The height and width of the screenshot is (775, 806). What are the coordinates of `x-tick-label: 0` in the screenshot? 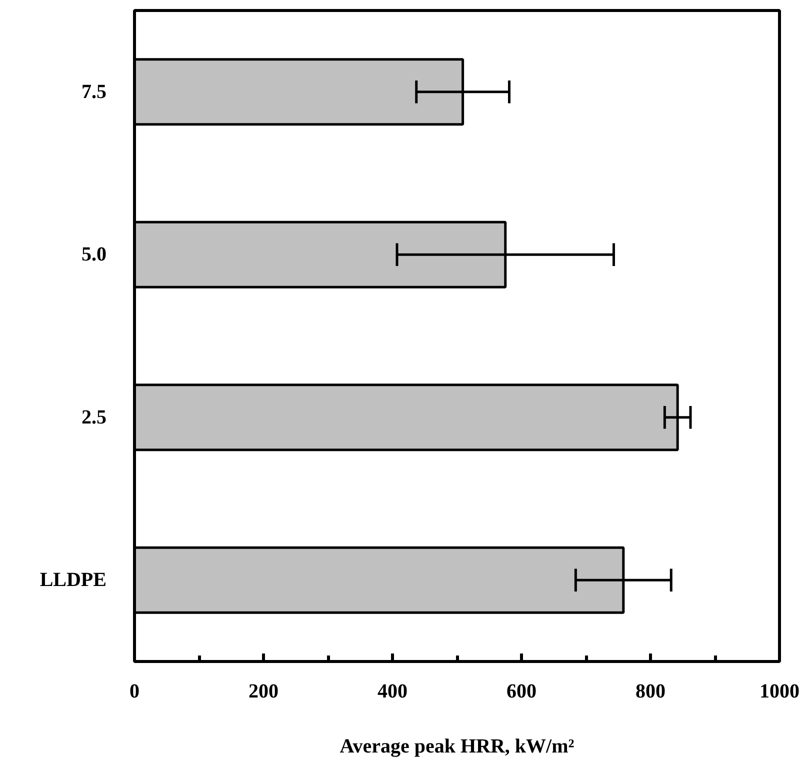 It's located at (135, 691).